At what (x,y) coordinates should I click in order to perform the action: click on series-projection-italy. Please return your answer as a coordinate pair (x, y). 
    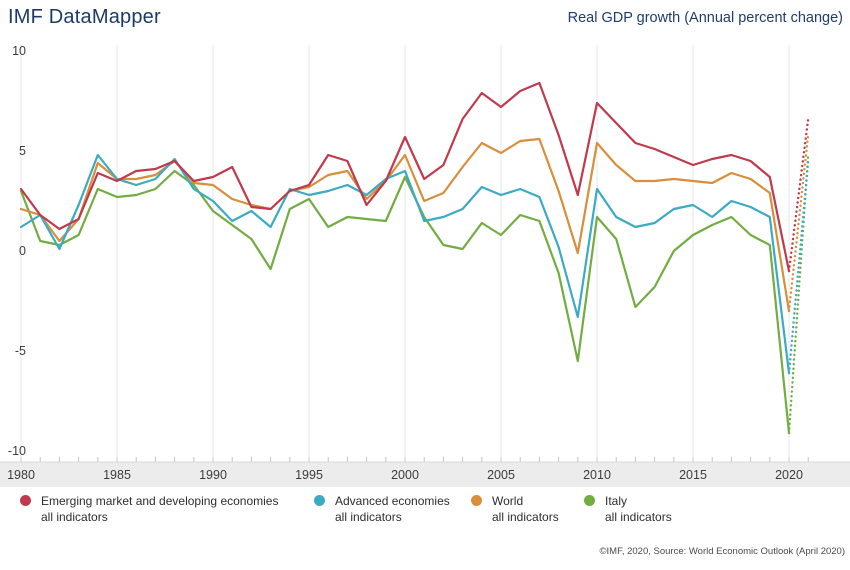
    Looking at the image, I should click on (798, 294).